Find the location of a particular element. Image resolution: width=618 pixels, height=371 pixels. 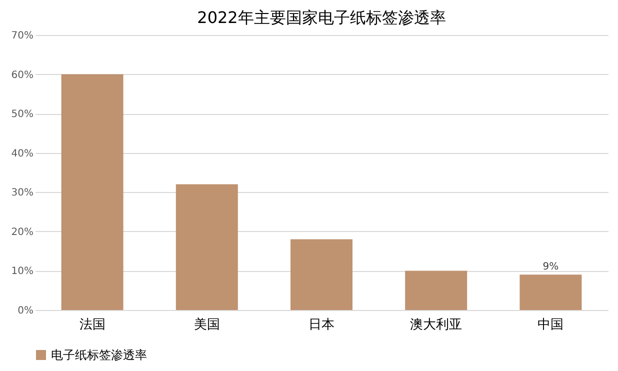

data-label: 9% is located at coordinates (550, 267).